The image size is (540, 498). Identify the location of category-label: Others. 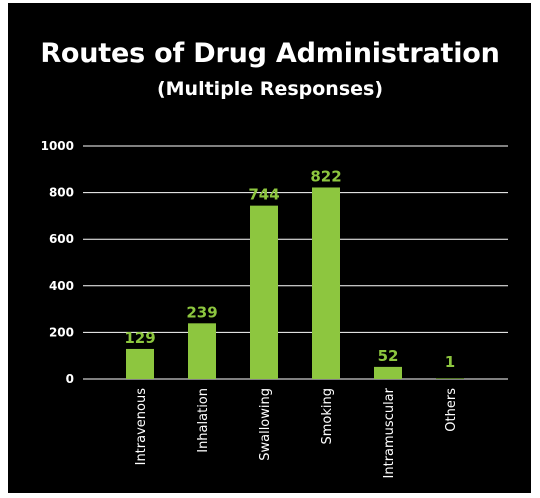
(451, 410).